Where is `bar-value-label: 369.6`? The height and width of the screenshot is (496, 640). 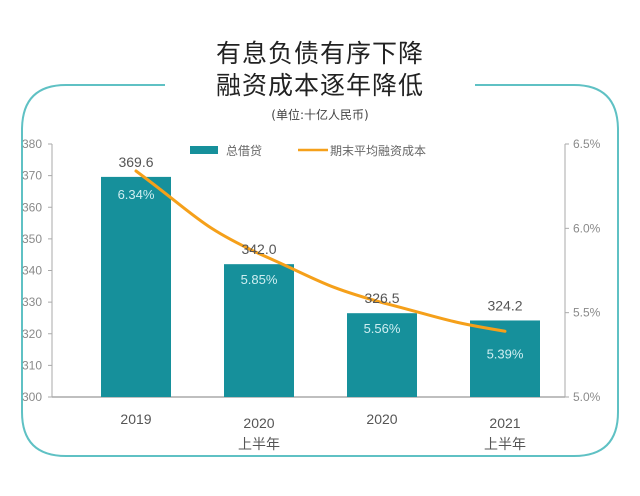
bar-value-label: 369.6 is located at coordinates (135, 162).